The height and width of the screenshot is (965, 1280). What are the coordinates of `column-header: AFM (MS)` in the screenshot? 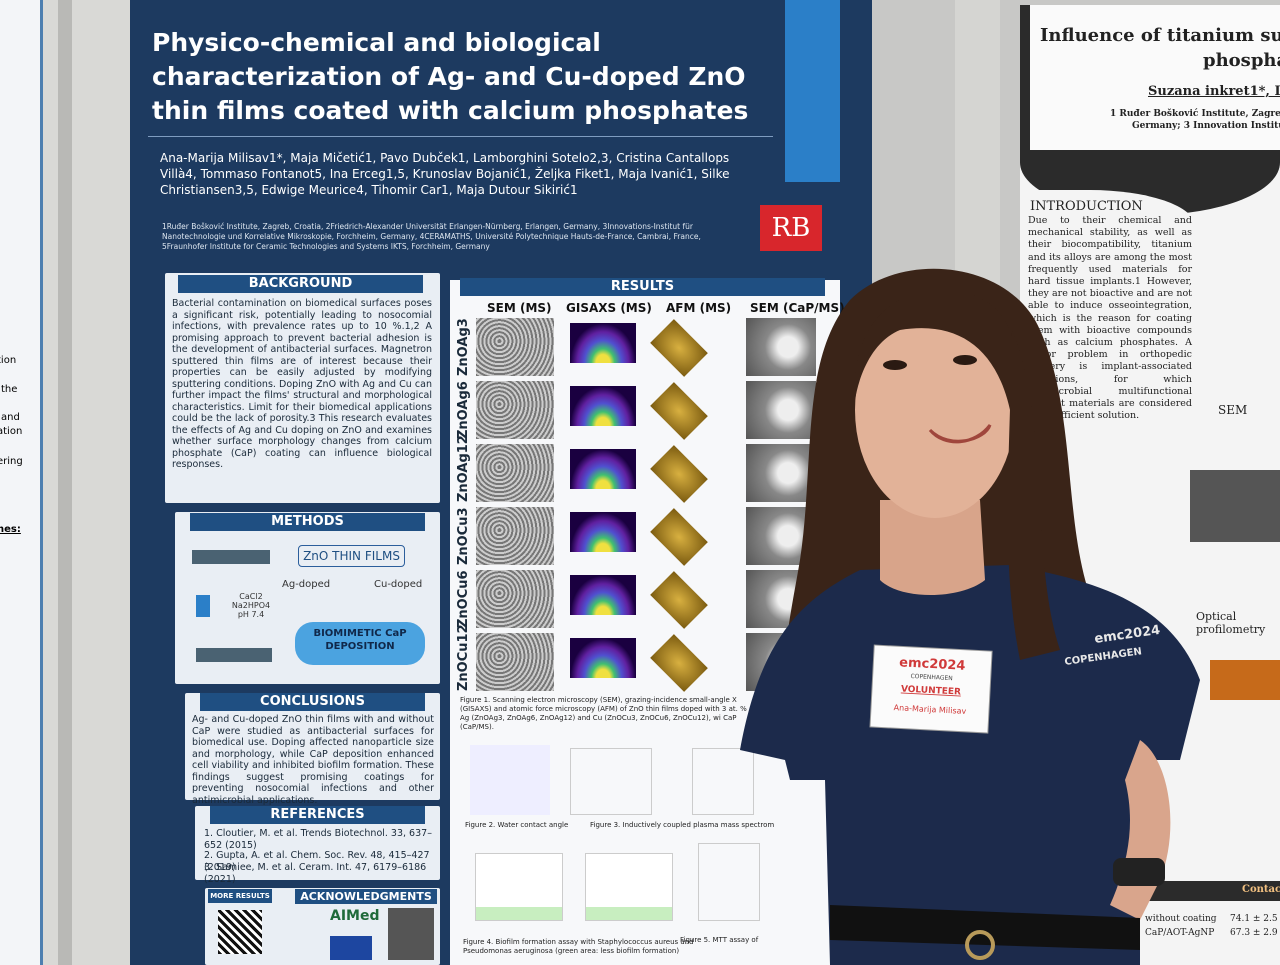 It's located at (699, 308).